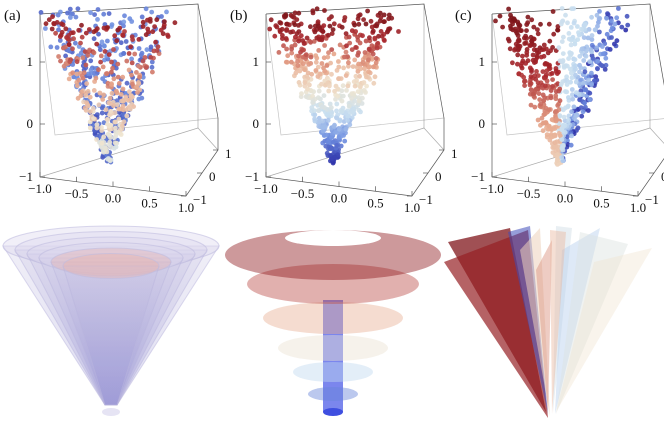  I want to click on y-tick-label: 1, so click(256, 61).